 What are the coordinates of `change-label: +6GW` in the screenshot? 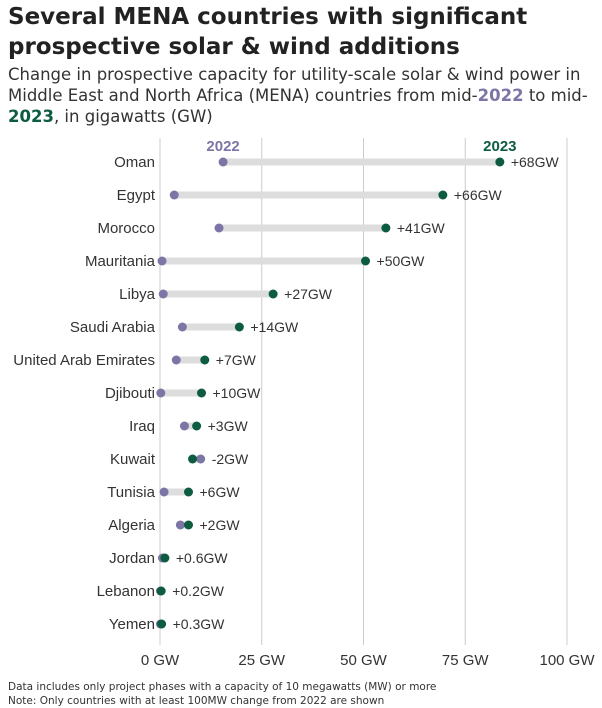 It's located at (219, 492).